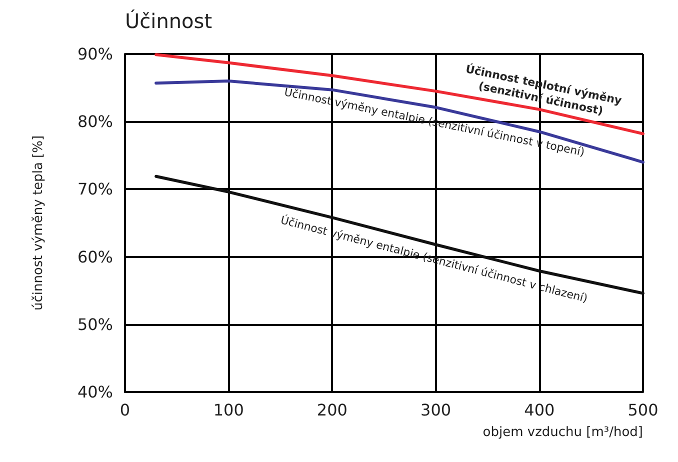 The image size is (678, 462). What do you see at coordinates (539, 410) in the screenshot?
I see `x-tick-label: 400` at bounding box center [539, 410].